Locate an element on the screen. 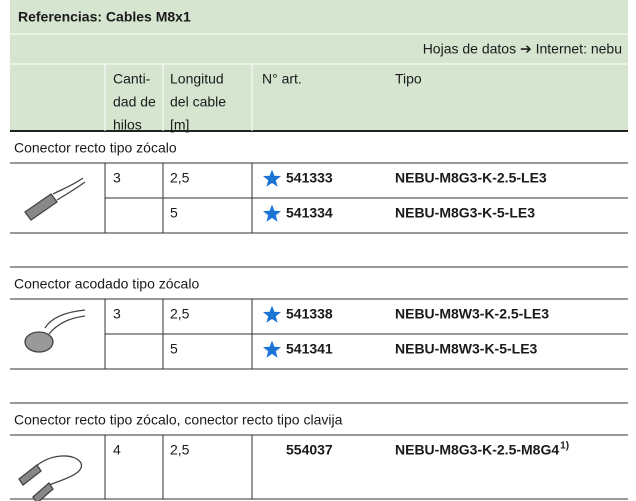  wire-count: 4 is located at coordinates (117, 450).